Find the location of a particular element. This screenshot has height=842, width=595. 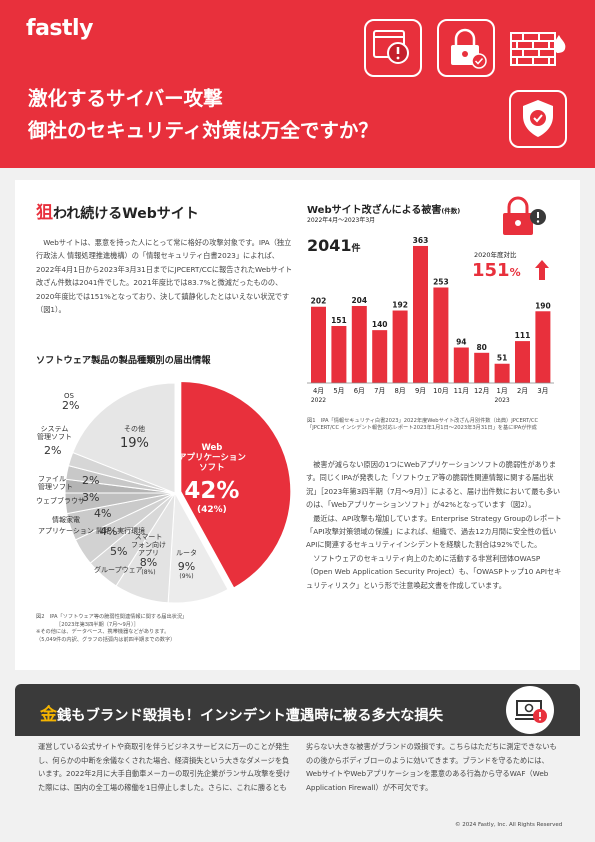

pie-value-groupware: 5% is located at coordinates (119, 551).